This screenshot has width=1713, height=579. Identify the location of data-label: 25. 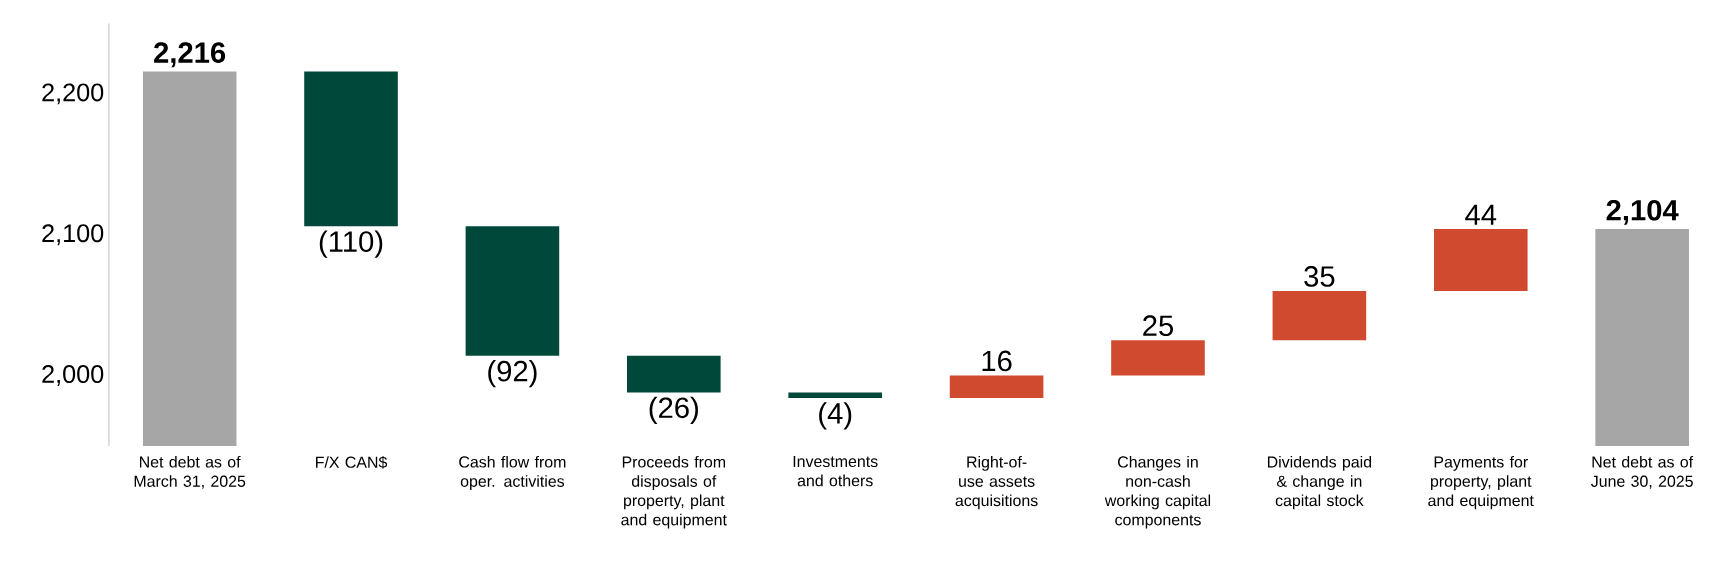
(1158, 326).